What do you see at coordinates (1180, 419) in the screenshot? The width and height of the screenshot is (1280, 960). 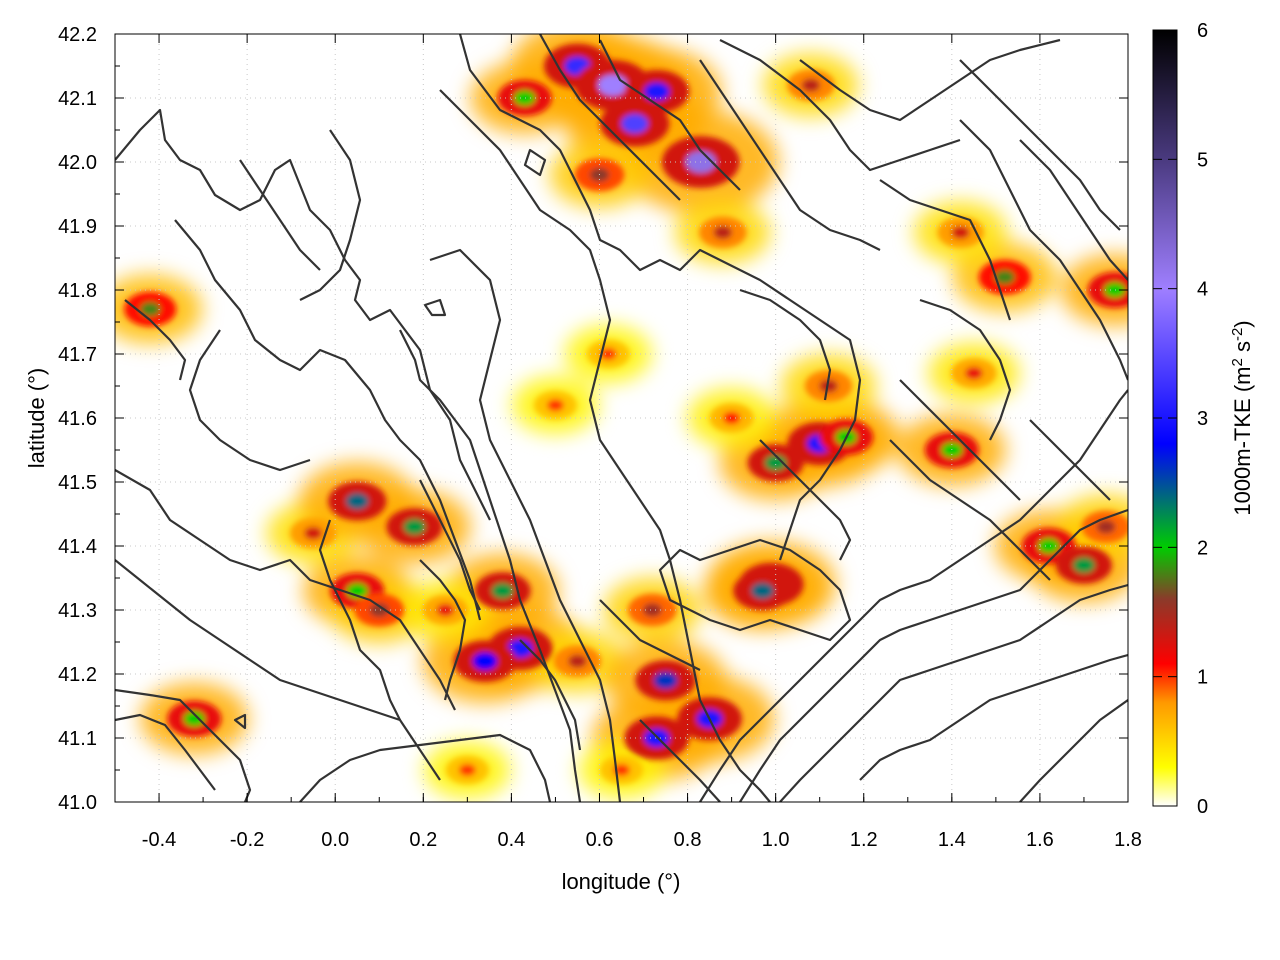 I see `colorbar-ticks: 0 1 2 3 4 5 6` at bounding box center [1180, 419].